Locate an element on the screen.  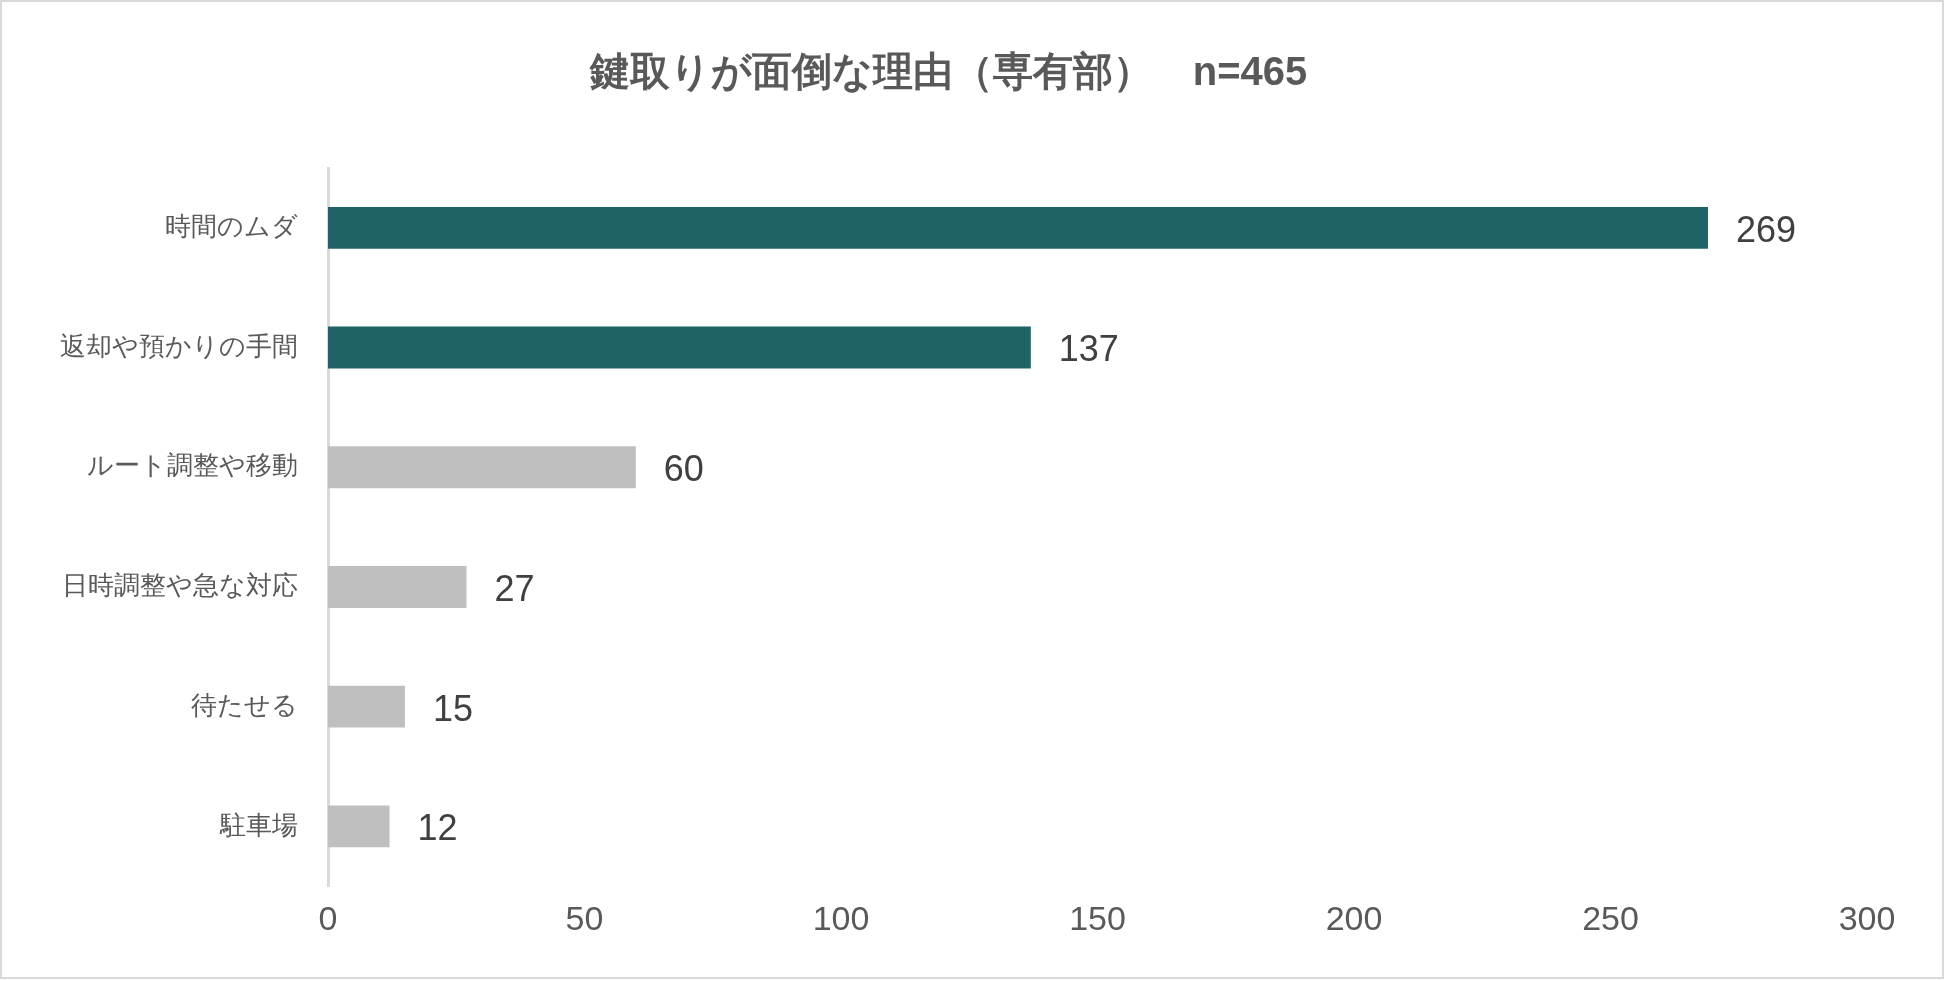
y-tick-label: 待たせる is located at coordinates (244, 704).